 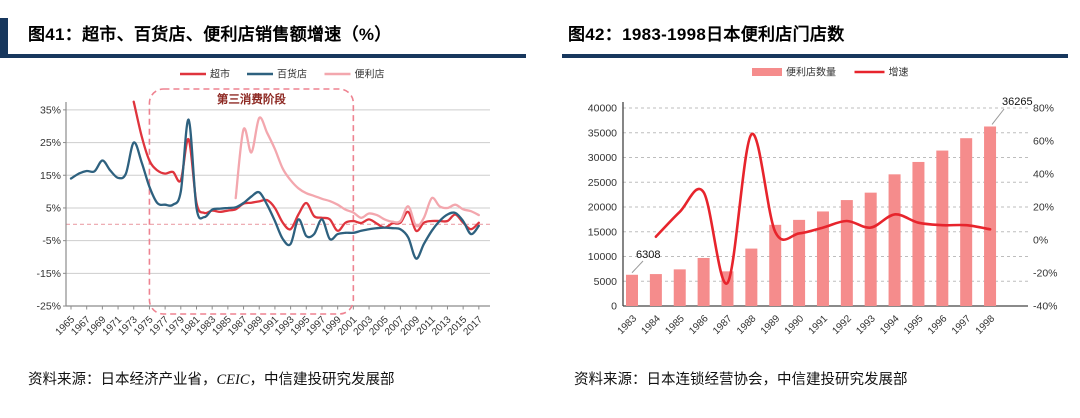 What do you see at coordinates (1045, 273) in the screenshot?
I see `svg-text: -20%` at bounding box center [1045, 273].